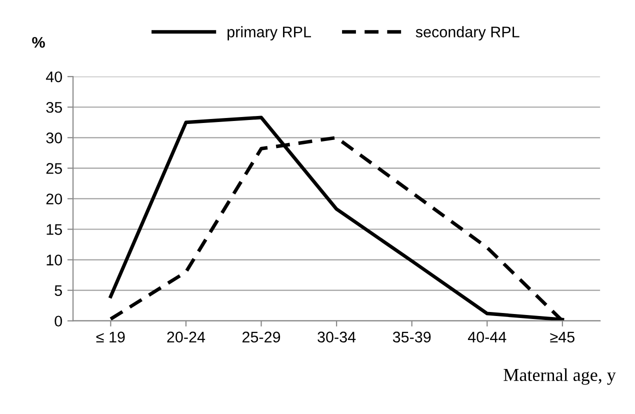 This screenshot has width=635, height=414. Describe the element at coordinates (54, 138) in the screenshot. I see `y-tick-label: 30` at that location.